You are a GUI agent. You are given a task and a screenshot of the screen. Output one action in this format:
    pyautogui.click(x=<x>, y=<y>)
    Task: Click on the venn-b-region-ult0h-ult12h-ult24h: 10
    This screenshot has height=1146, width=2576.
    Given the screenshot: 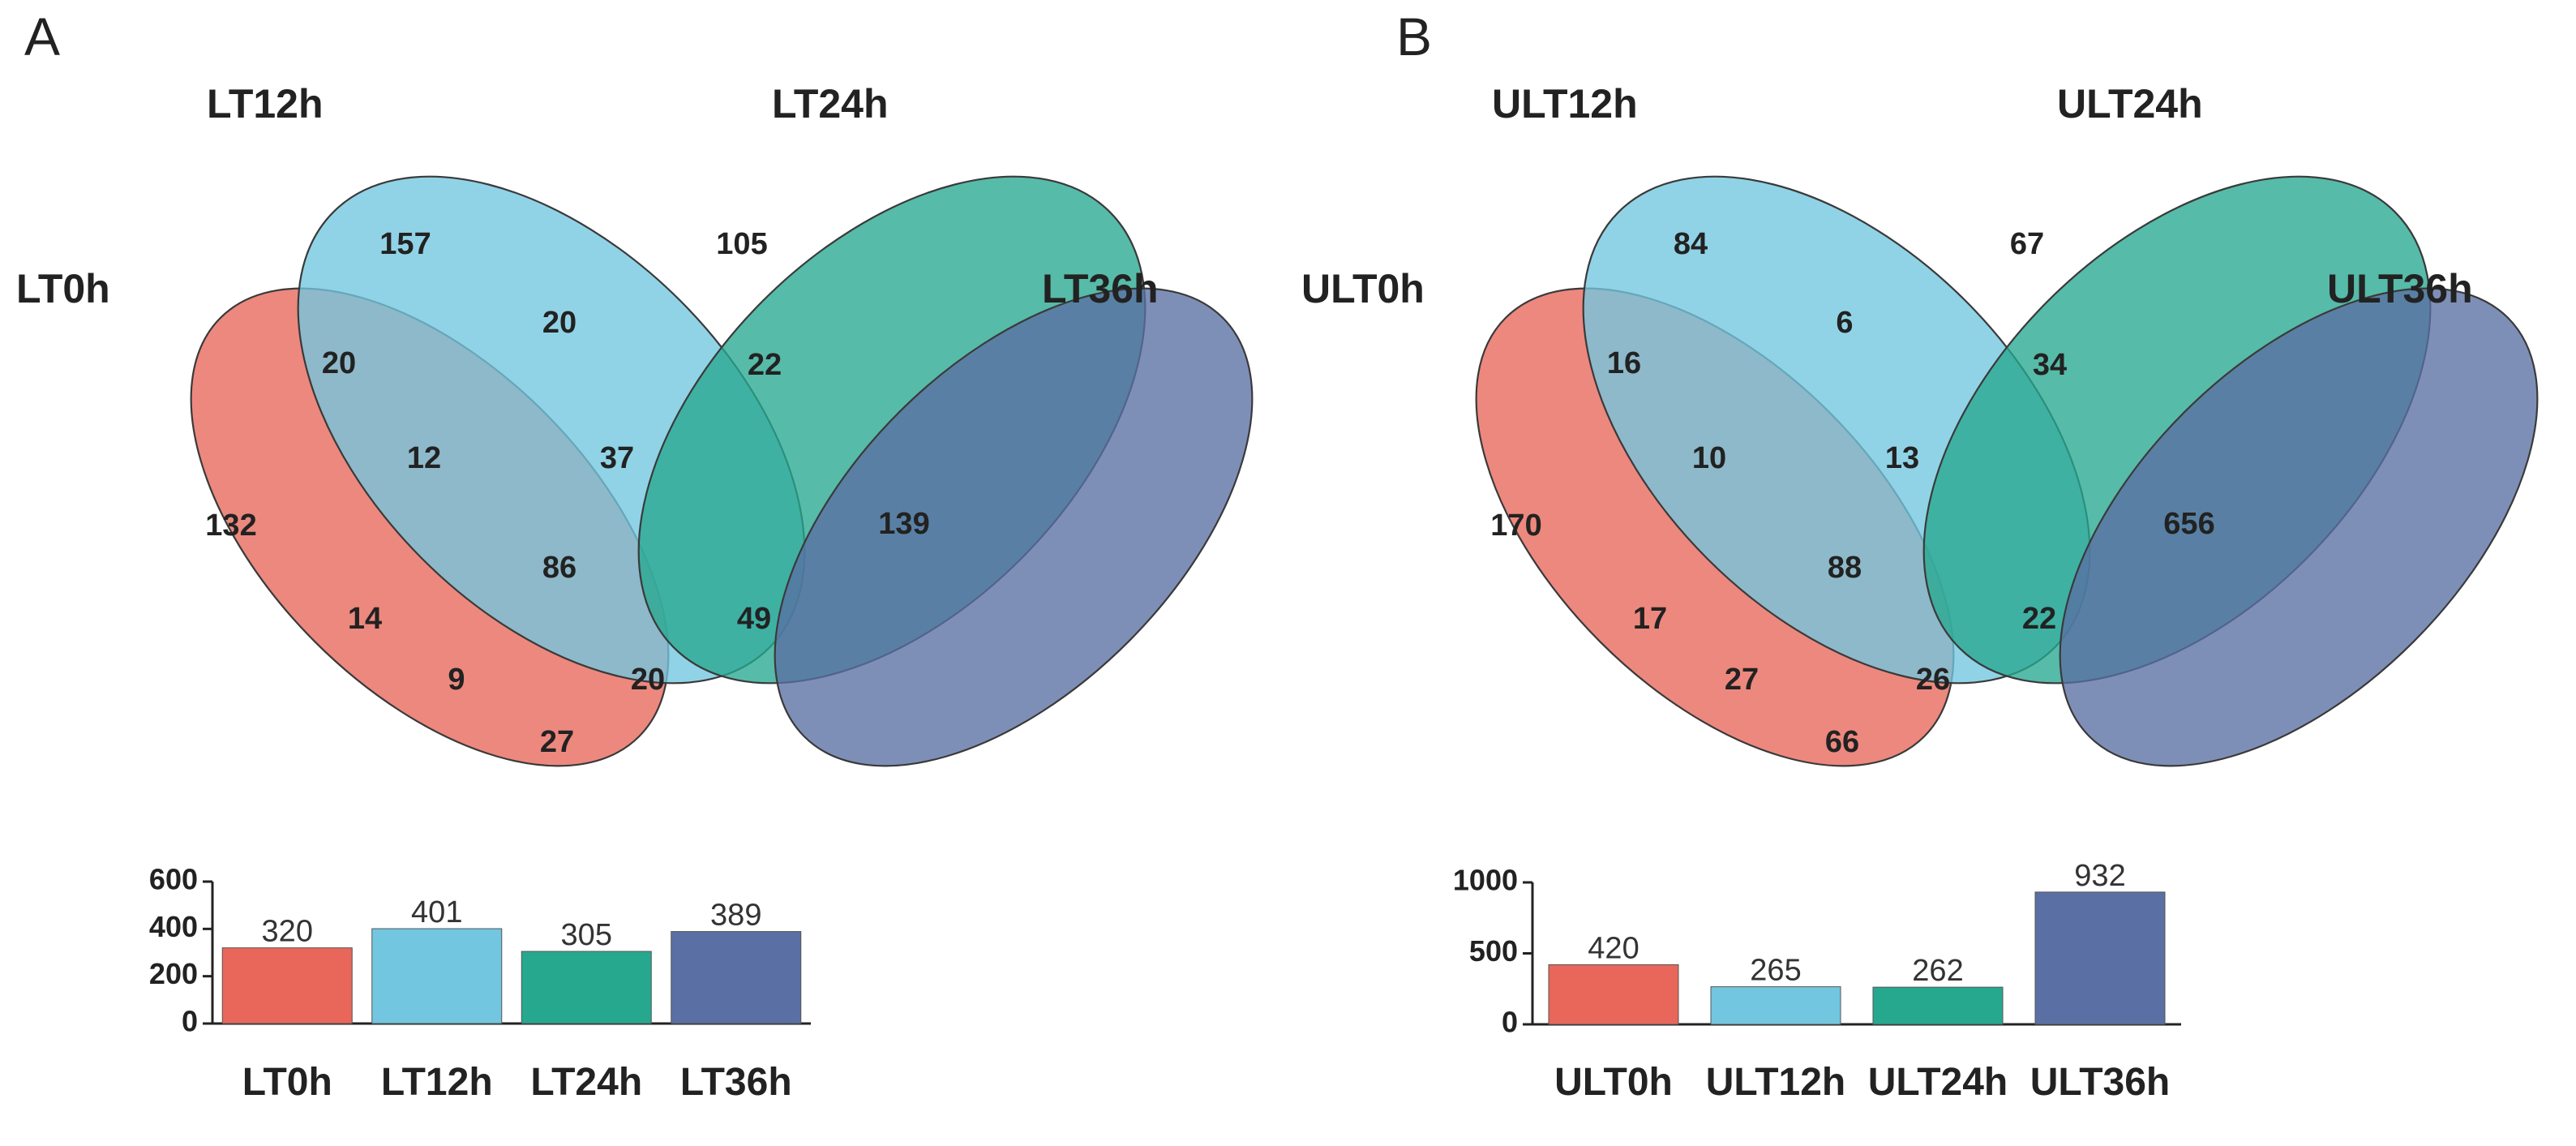 What is the action you would take?
    pyautogui.click(x=1709, y=458)
    